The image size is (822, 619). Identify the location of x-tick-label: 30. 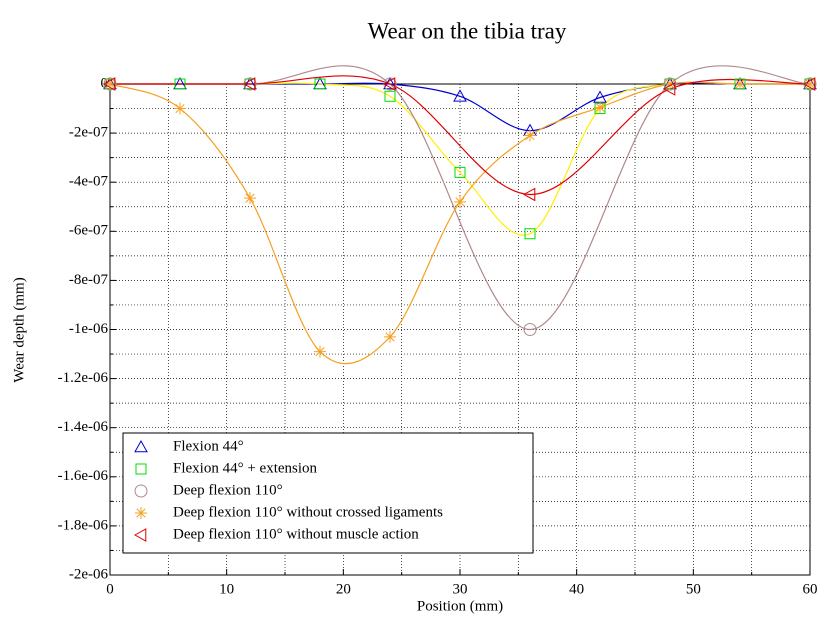
(460, 589).